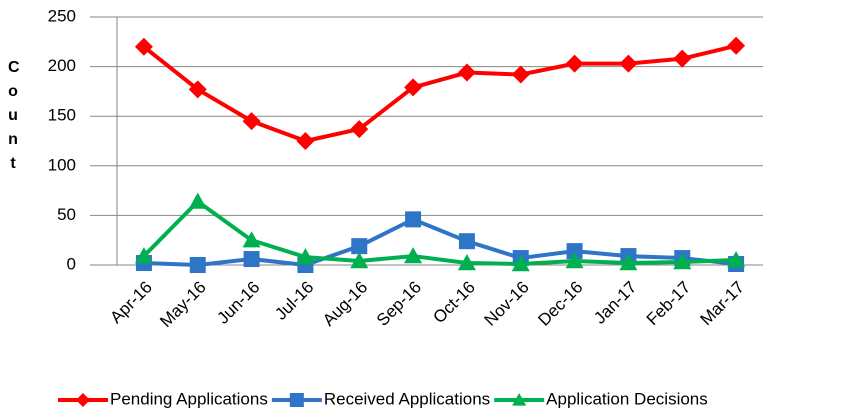 The image size is (842, 417). Describe the element at coordinates (345, 304) in the screenshot. I see `x-tick-label: Aug-16` at that location.